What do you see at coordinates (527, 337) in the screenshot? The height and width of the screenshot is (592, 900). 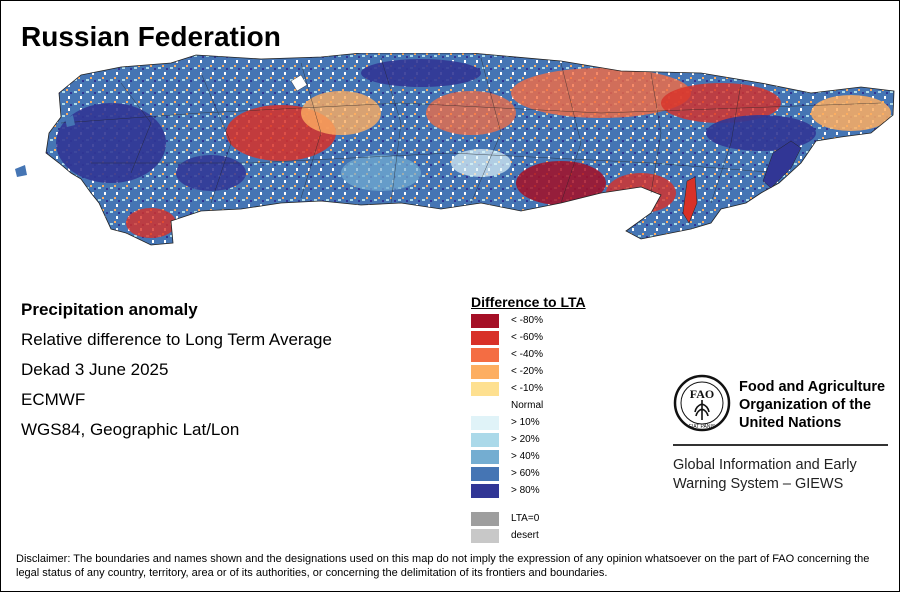 I see `legend-label: < -60%` at bounding box center [527, 337].